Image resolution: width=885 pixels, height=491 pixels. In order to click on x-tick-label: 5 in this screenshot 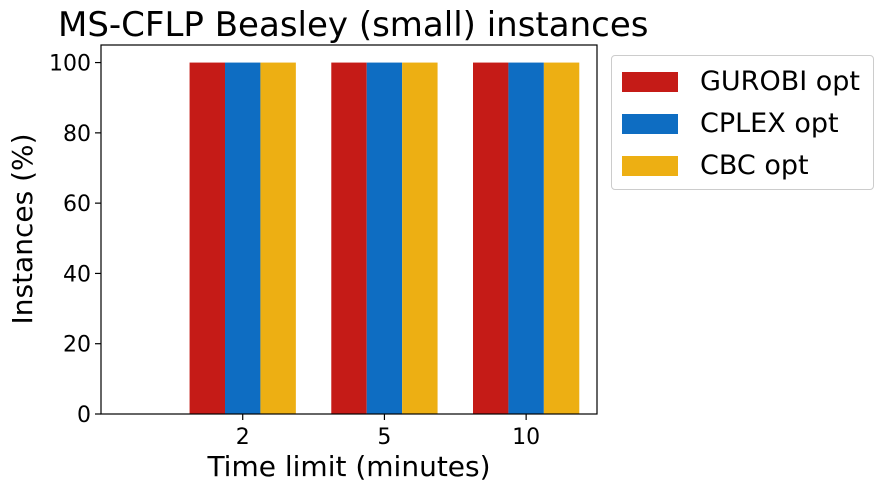, I will do `click(384, 437)`.